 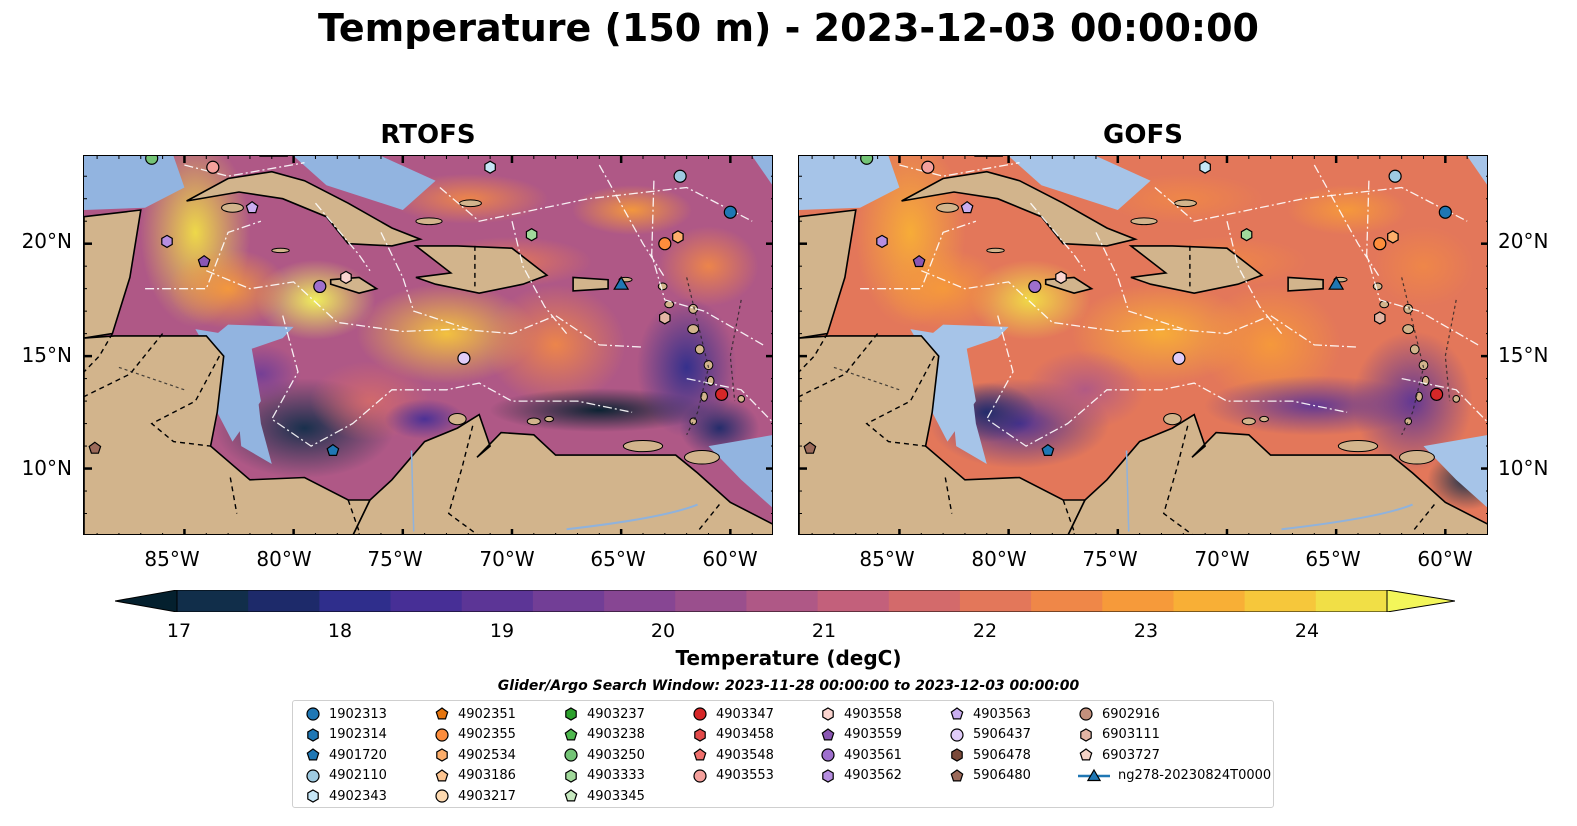 I want to click on lat-tick-label: 15°N, so click(x=1523, y=355).